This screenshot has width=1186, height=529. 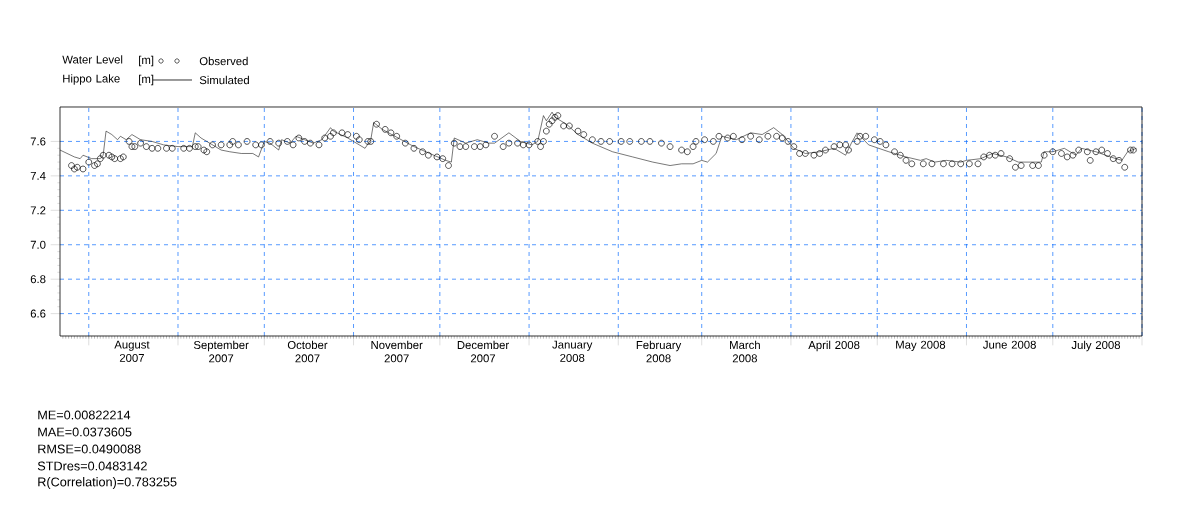 I want to click on text: MAE=0.0373605, so click(x=85, y=432).